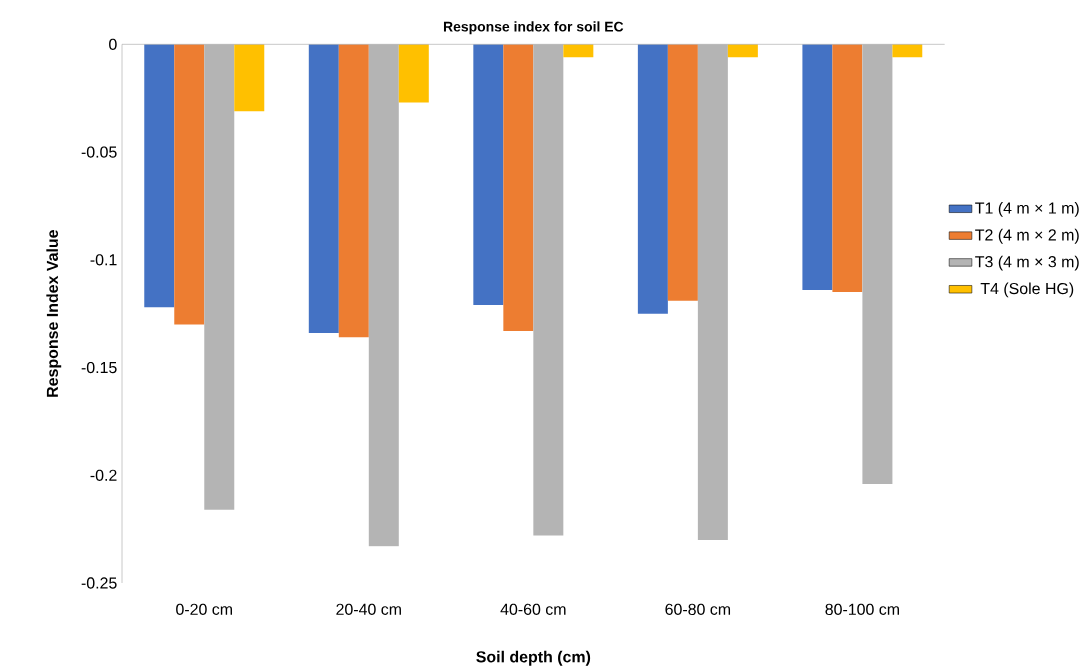  Describe the element at coordinates (113, 44) in the screenshot. I see `y-tick-label: 0` at that location.